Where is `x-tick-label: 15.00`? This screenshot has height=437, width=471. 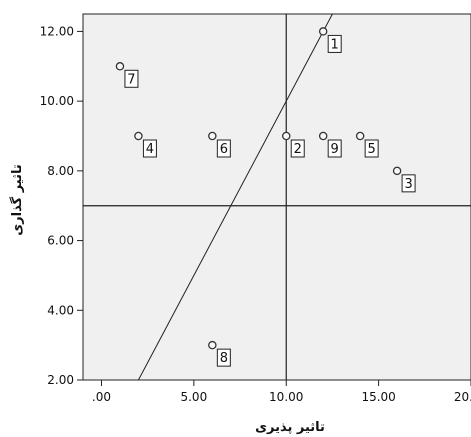
x-tick-label: 15.00 is located at coordinates (378, 397).